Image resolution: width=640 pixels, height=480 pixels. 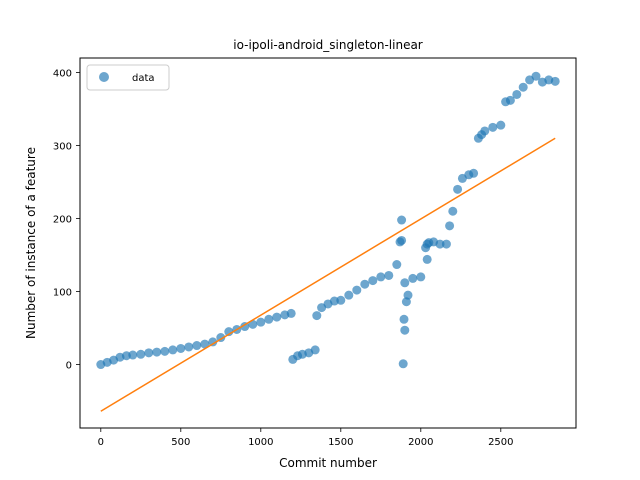 I want to click on y-axis: 0 100 200 300 400, so click(x=66, y=220).